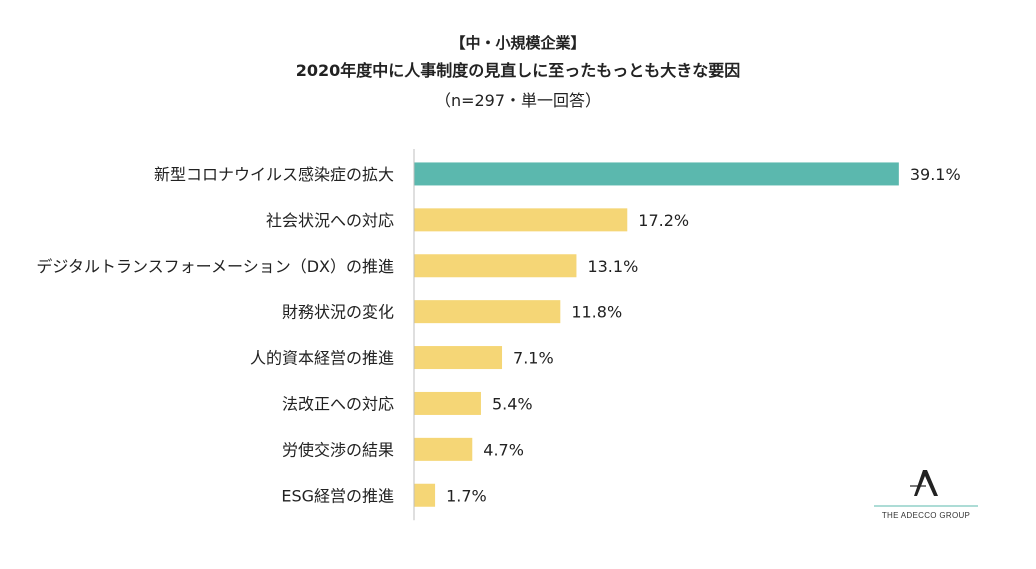 The width and height of the screenshot is (1036, 569). Describe the element at coordinates (503, 449) in the screenshot. I see `data-label: 4.7%` at that location.